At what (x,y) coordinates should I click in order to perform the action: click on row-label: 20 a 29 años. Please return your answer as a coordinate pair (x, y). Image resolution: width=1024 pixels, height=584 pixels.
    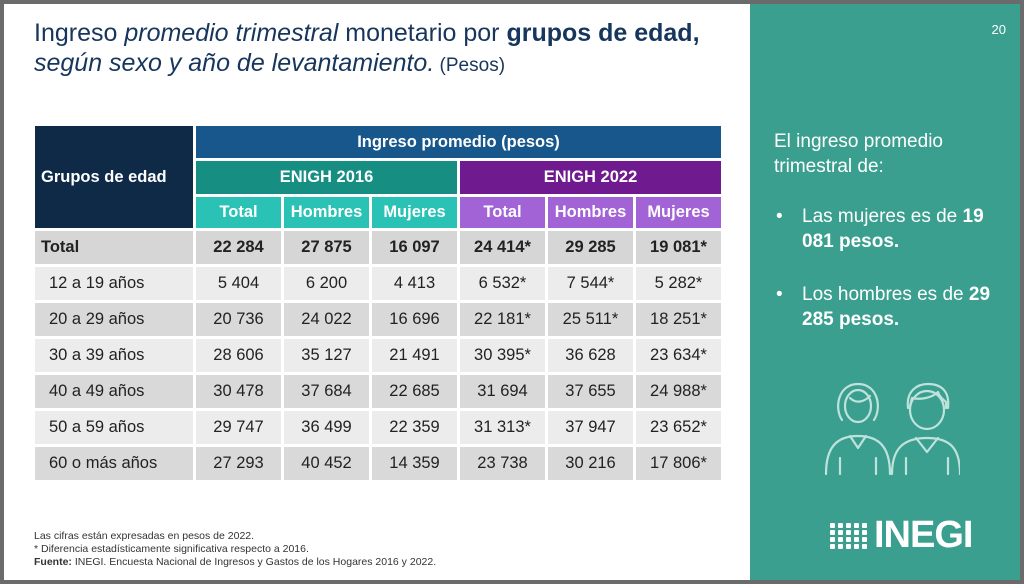
    Looking at the image, I should click on (114, 319).